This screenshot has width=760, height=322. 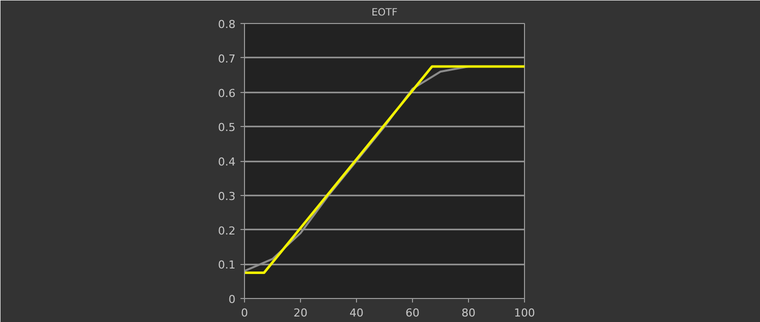 I want to click on chart-title: EOTF, so click(x=384, y=13).